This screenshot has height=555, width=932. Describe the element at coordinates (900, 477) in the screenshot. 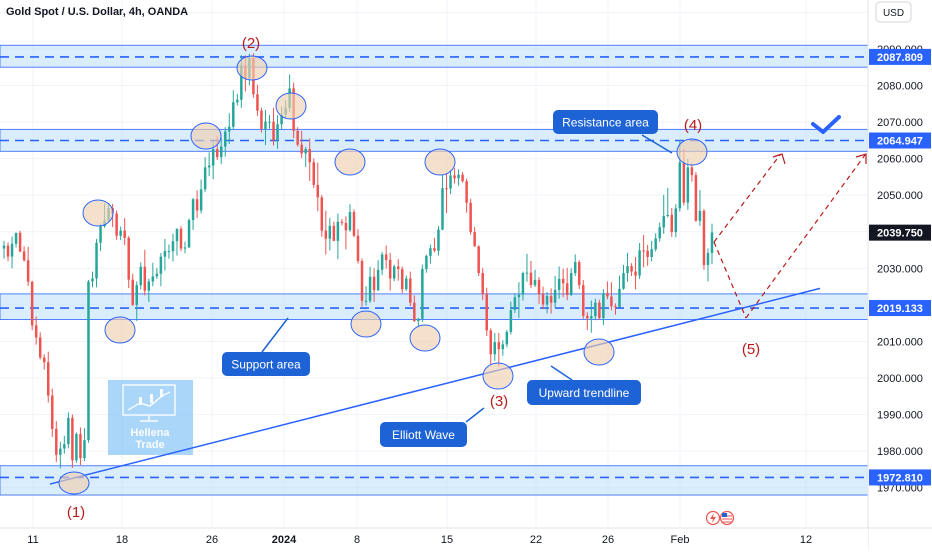

I see `price-level-badge` at that location.